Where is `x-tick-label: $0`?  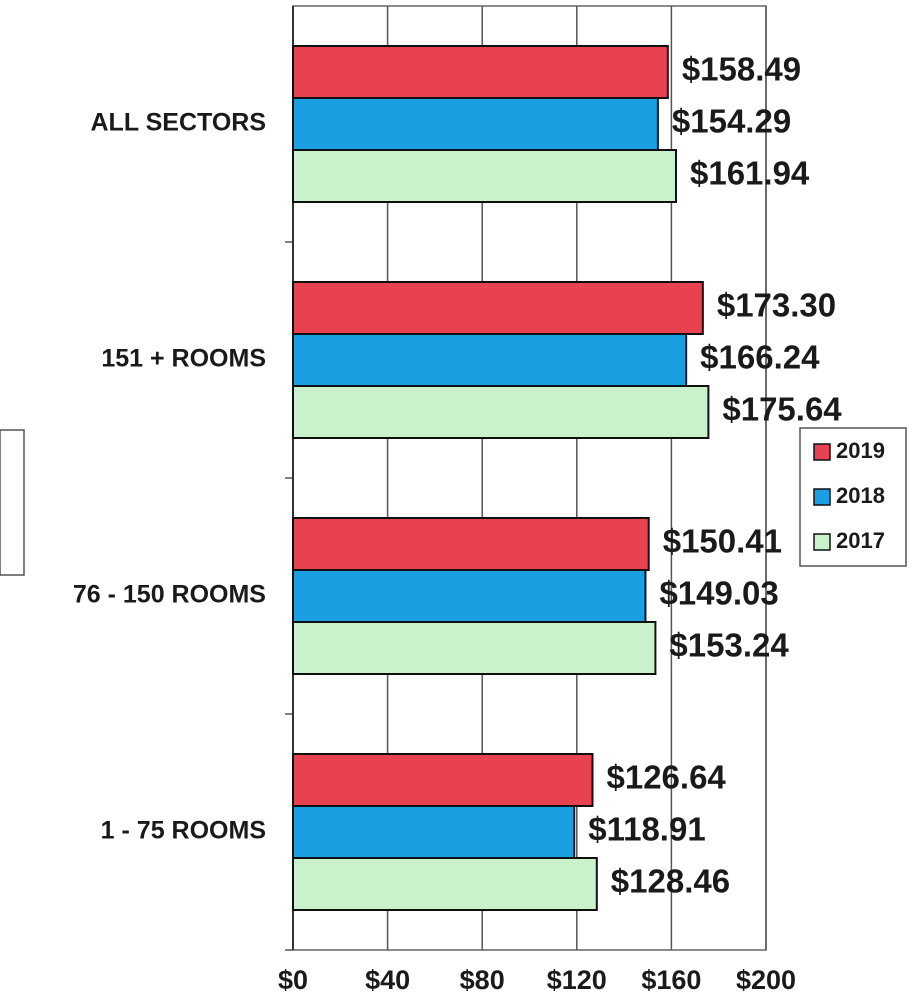
x-tick-label: $0 is located at coordinates (293, 980).